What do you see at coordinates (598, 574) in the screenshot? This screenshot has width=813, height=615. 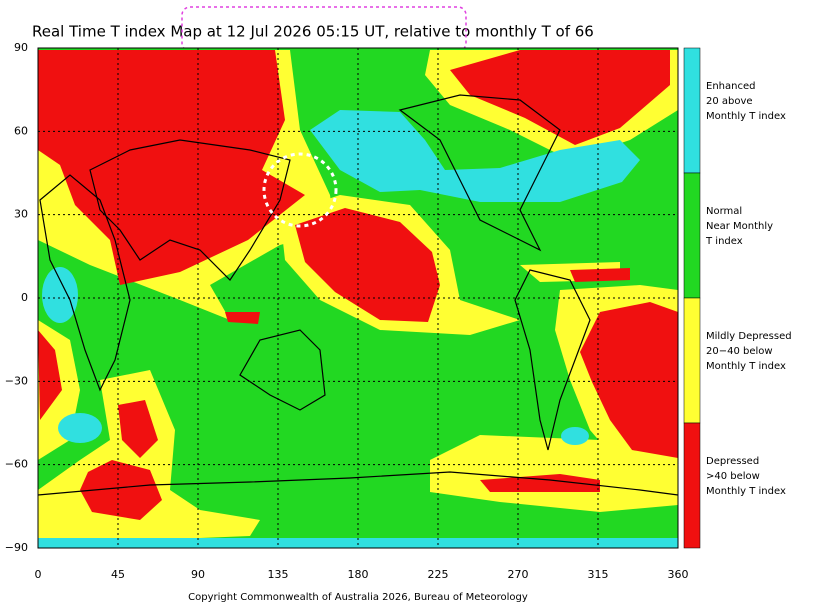 I see `x-tick-label: 315` at bounding box center [598, 574].